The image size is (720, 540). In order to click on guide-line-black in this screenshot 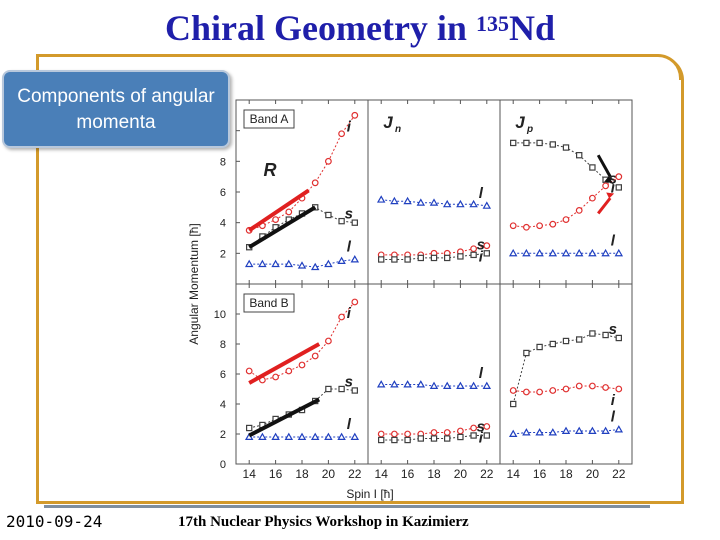, I will do `click(282, 227)`.